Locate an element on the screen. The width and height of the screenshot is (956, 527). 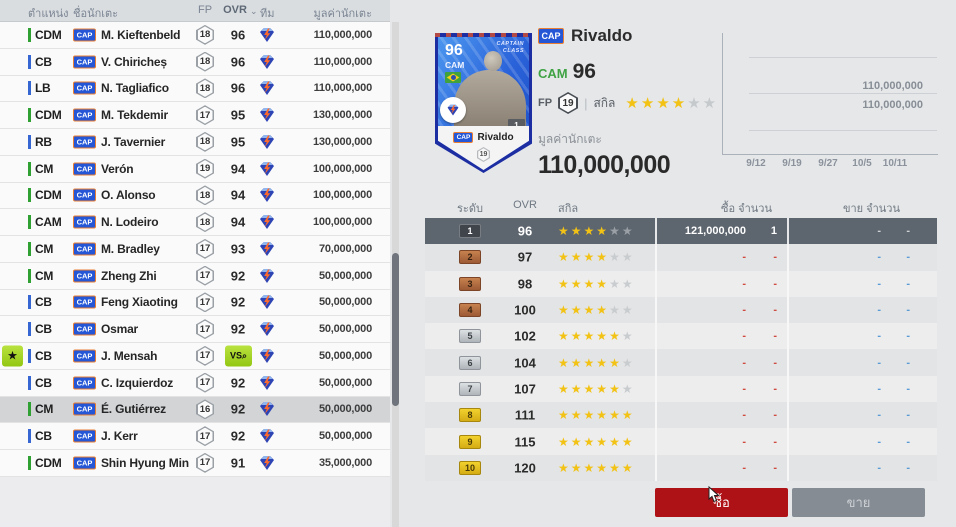
market-tier-row: 10 120 ★ ★ ★ ★ ★ ★ - - - - is located at coordinates (681, 467).